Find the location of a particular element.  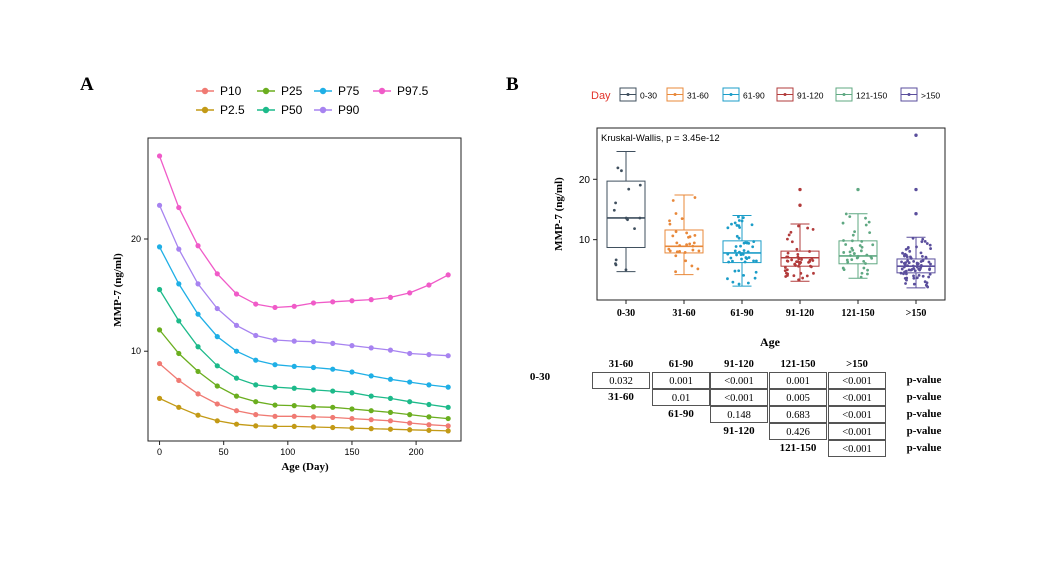

x-tick-label: 200 is located at coordinates (416, 452).